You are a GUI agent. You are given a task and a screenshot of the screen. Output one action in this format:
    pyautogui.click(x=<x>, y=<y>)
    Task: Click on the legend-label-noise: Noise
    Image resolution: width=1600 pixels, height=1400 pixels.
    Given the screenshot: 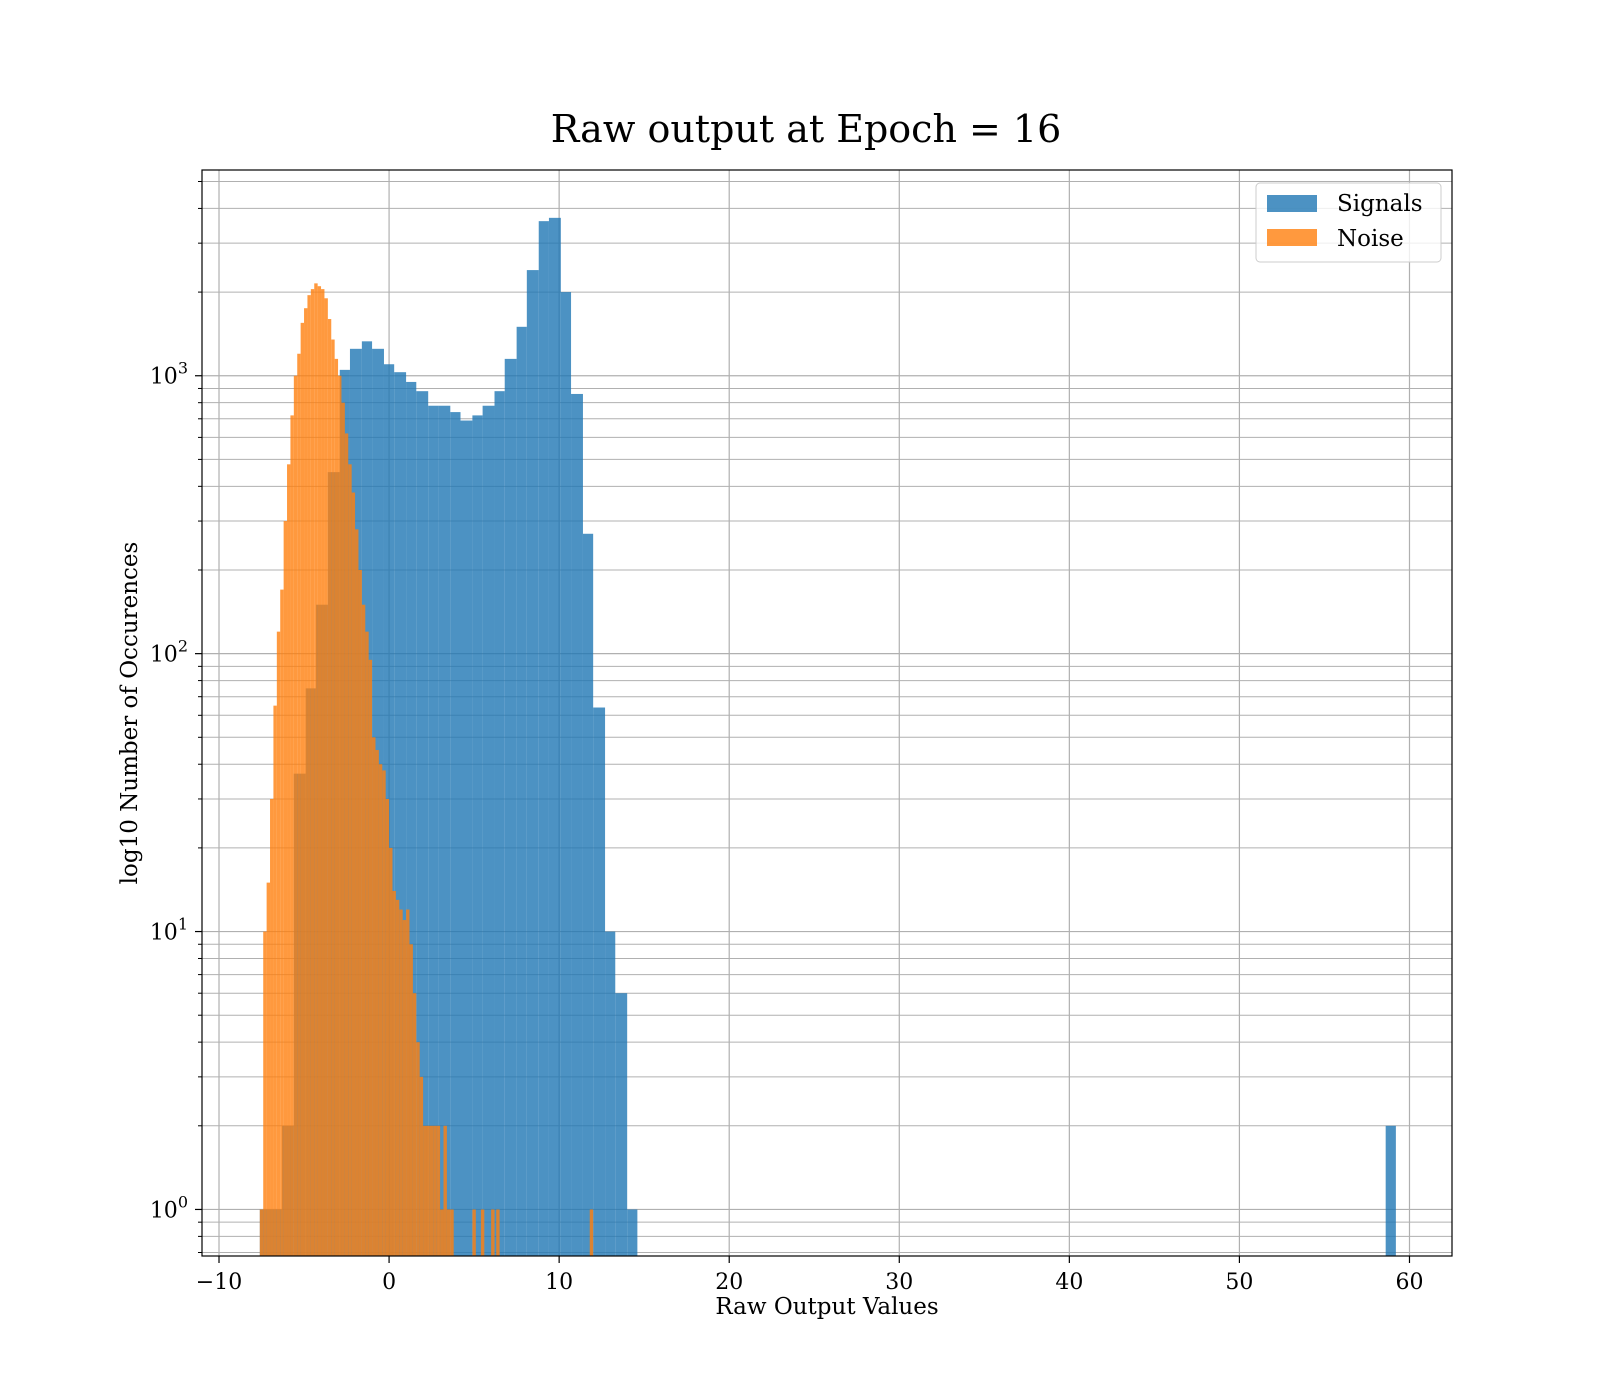 What is the action you would take?
    pyautogui.click(x=1370, y=239)
    